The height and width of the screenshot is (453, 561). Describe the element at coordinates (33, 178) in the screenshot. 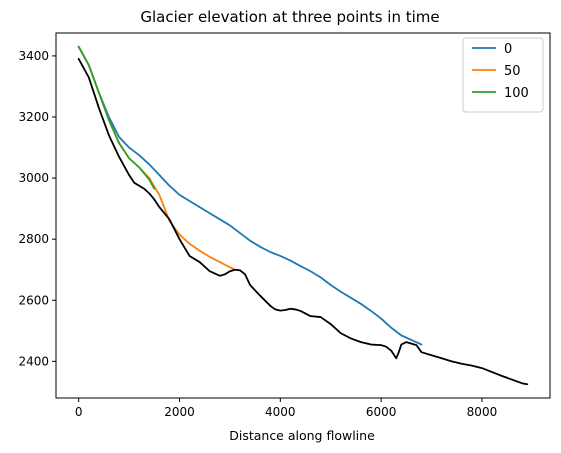

I see `y-tick-label: 3000` at that location.